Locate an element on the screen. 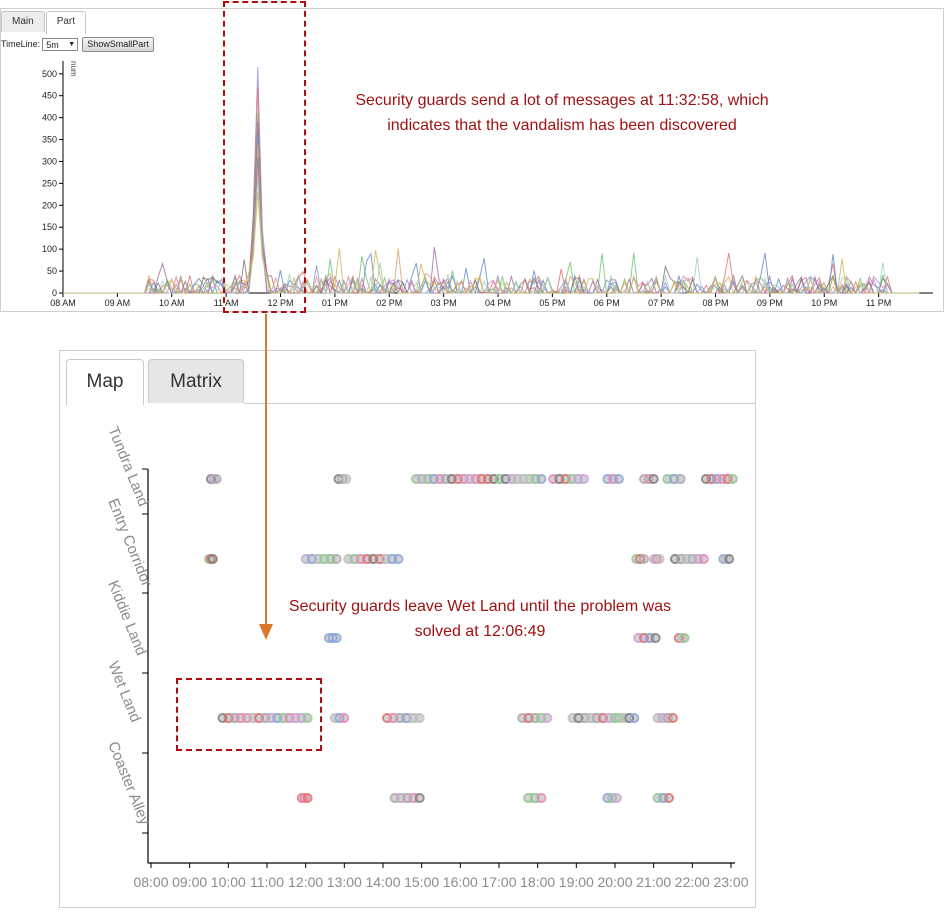  x-tick-label: 10:00 is located at coordinates (228, 882).